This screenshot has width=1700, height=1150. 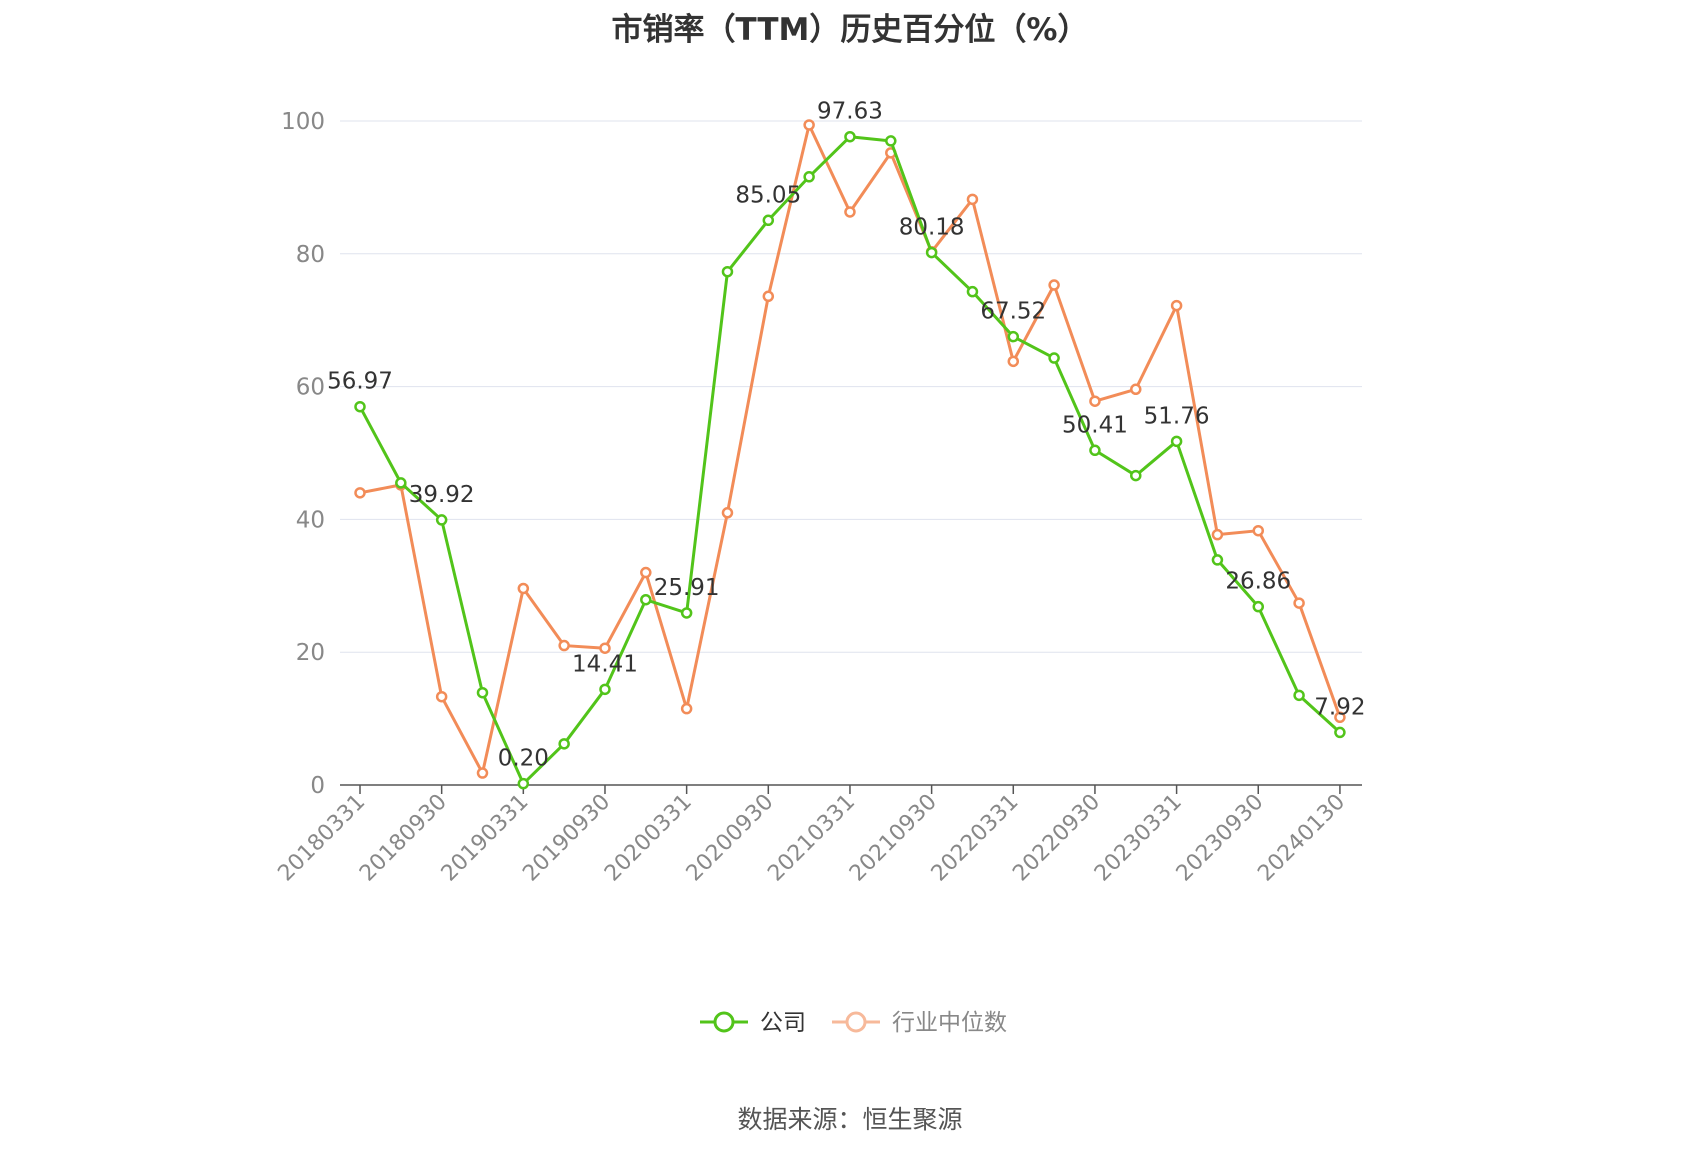 What do you see at coordinates (932, 228) in the screenshot?
I see `data-label: 80.18` at bounding box center [932, 228].